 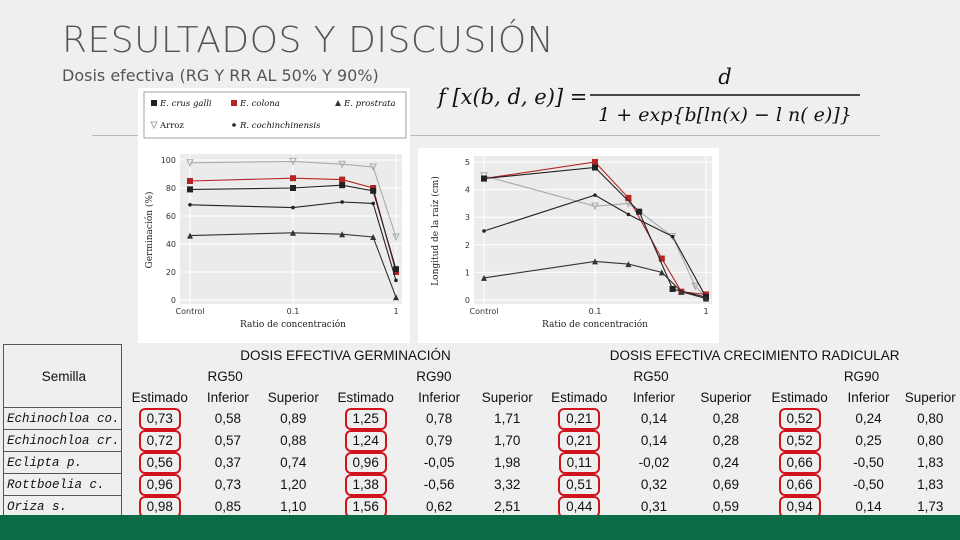 I want to click on value-cell: 0,72, so click(x=159, y=440).